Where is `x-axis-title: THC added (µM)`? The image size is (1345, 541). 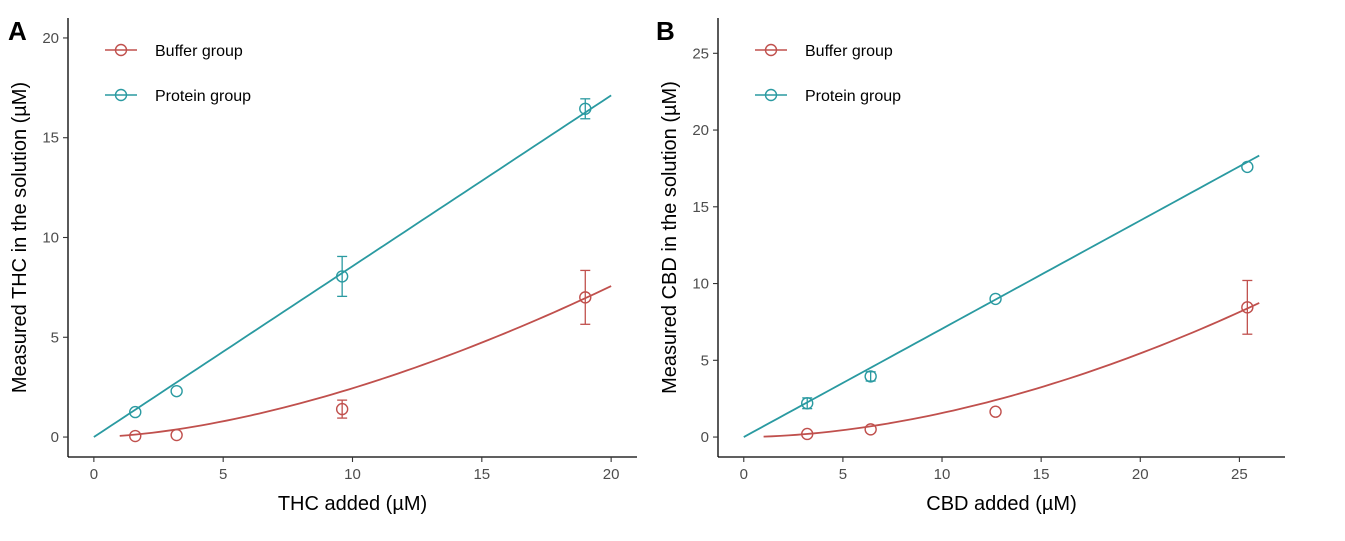 x-axis-title: THC added (µM) is located at coordinates (352, 504).